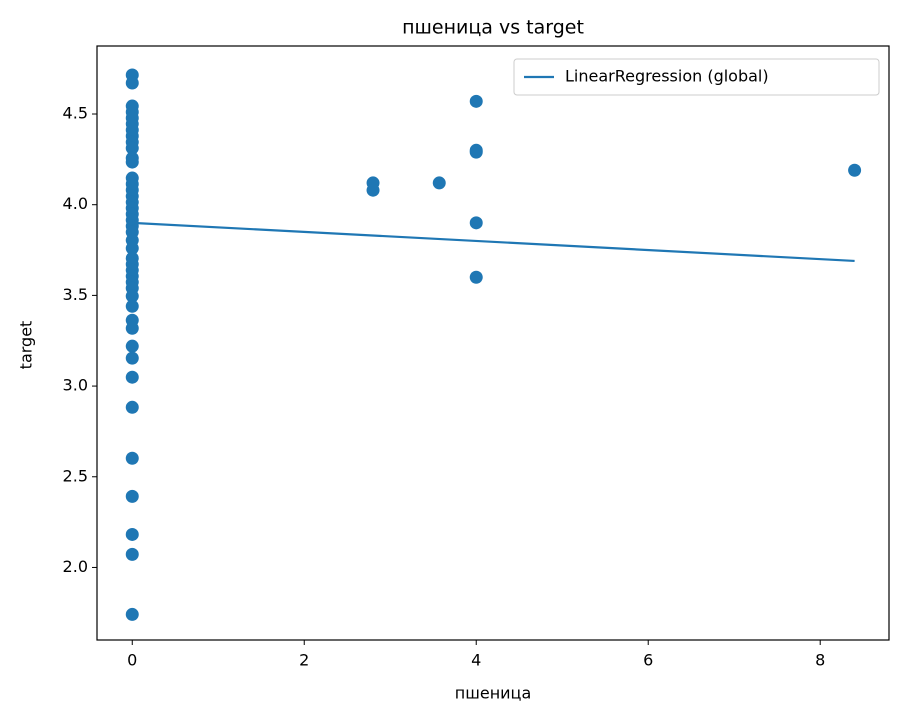  Describe the element at coordinates (75, 475) in the screenshot. I see `y-tick-label: 2.5` at that location.